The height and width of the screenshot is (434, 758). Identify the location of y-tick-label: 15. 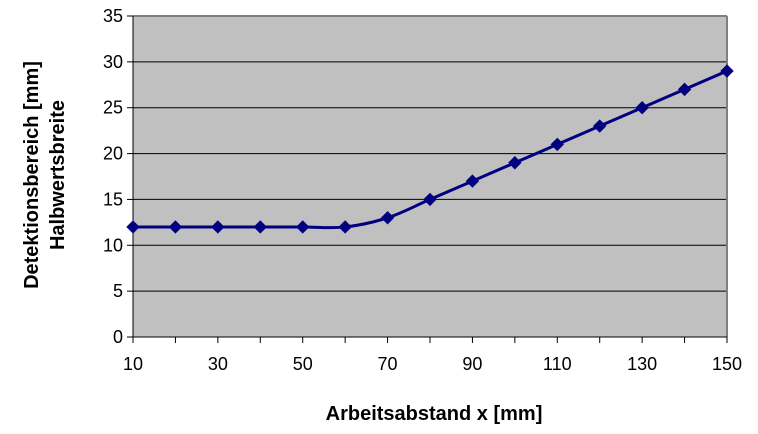
(113, 199).